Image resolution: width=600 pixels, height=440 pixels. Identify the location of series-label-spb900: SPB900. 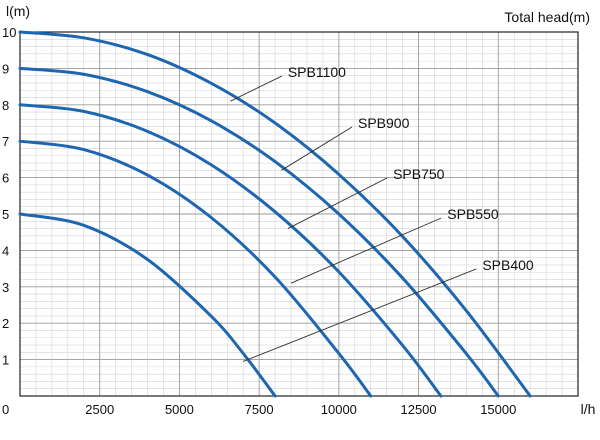
(384, 123).